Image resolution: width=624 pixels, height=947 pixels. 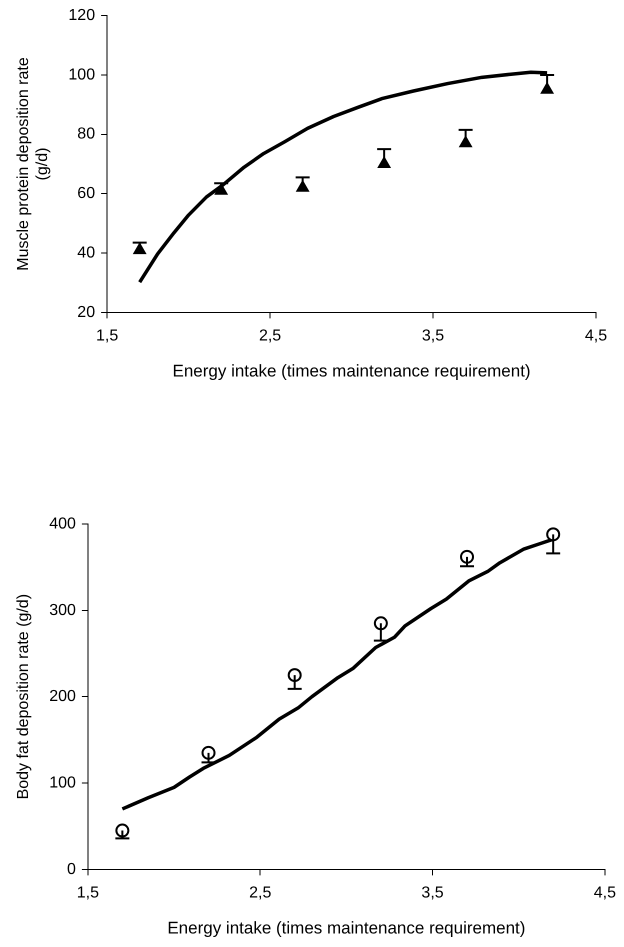 I want to click on y-tick-label: 400, so click(x=62, y=523).